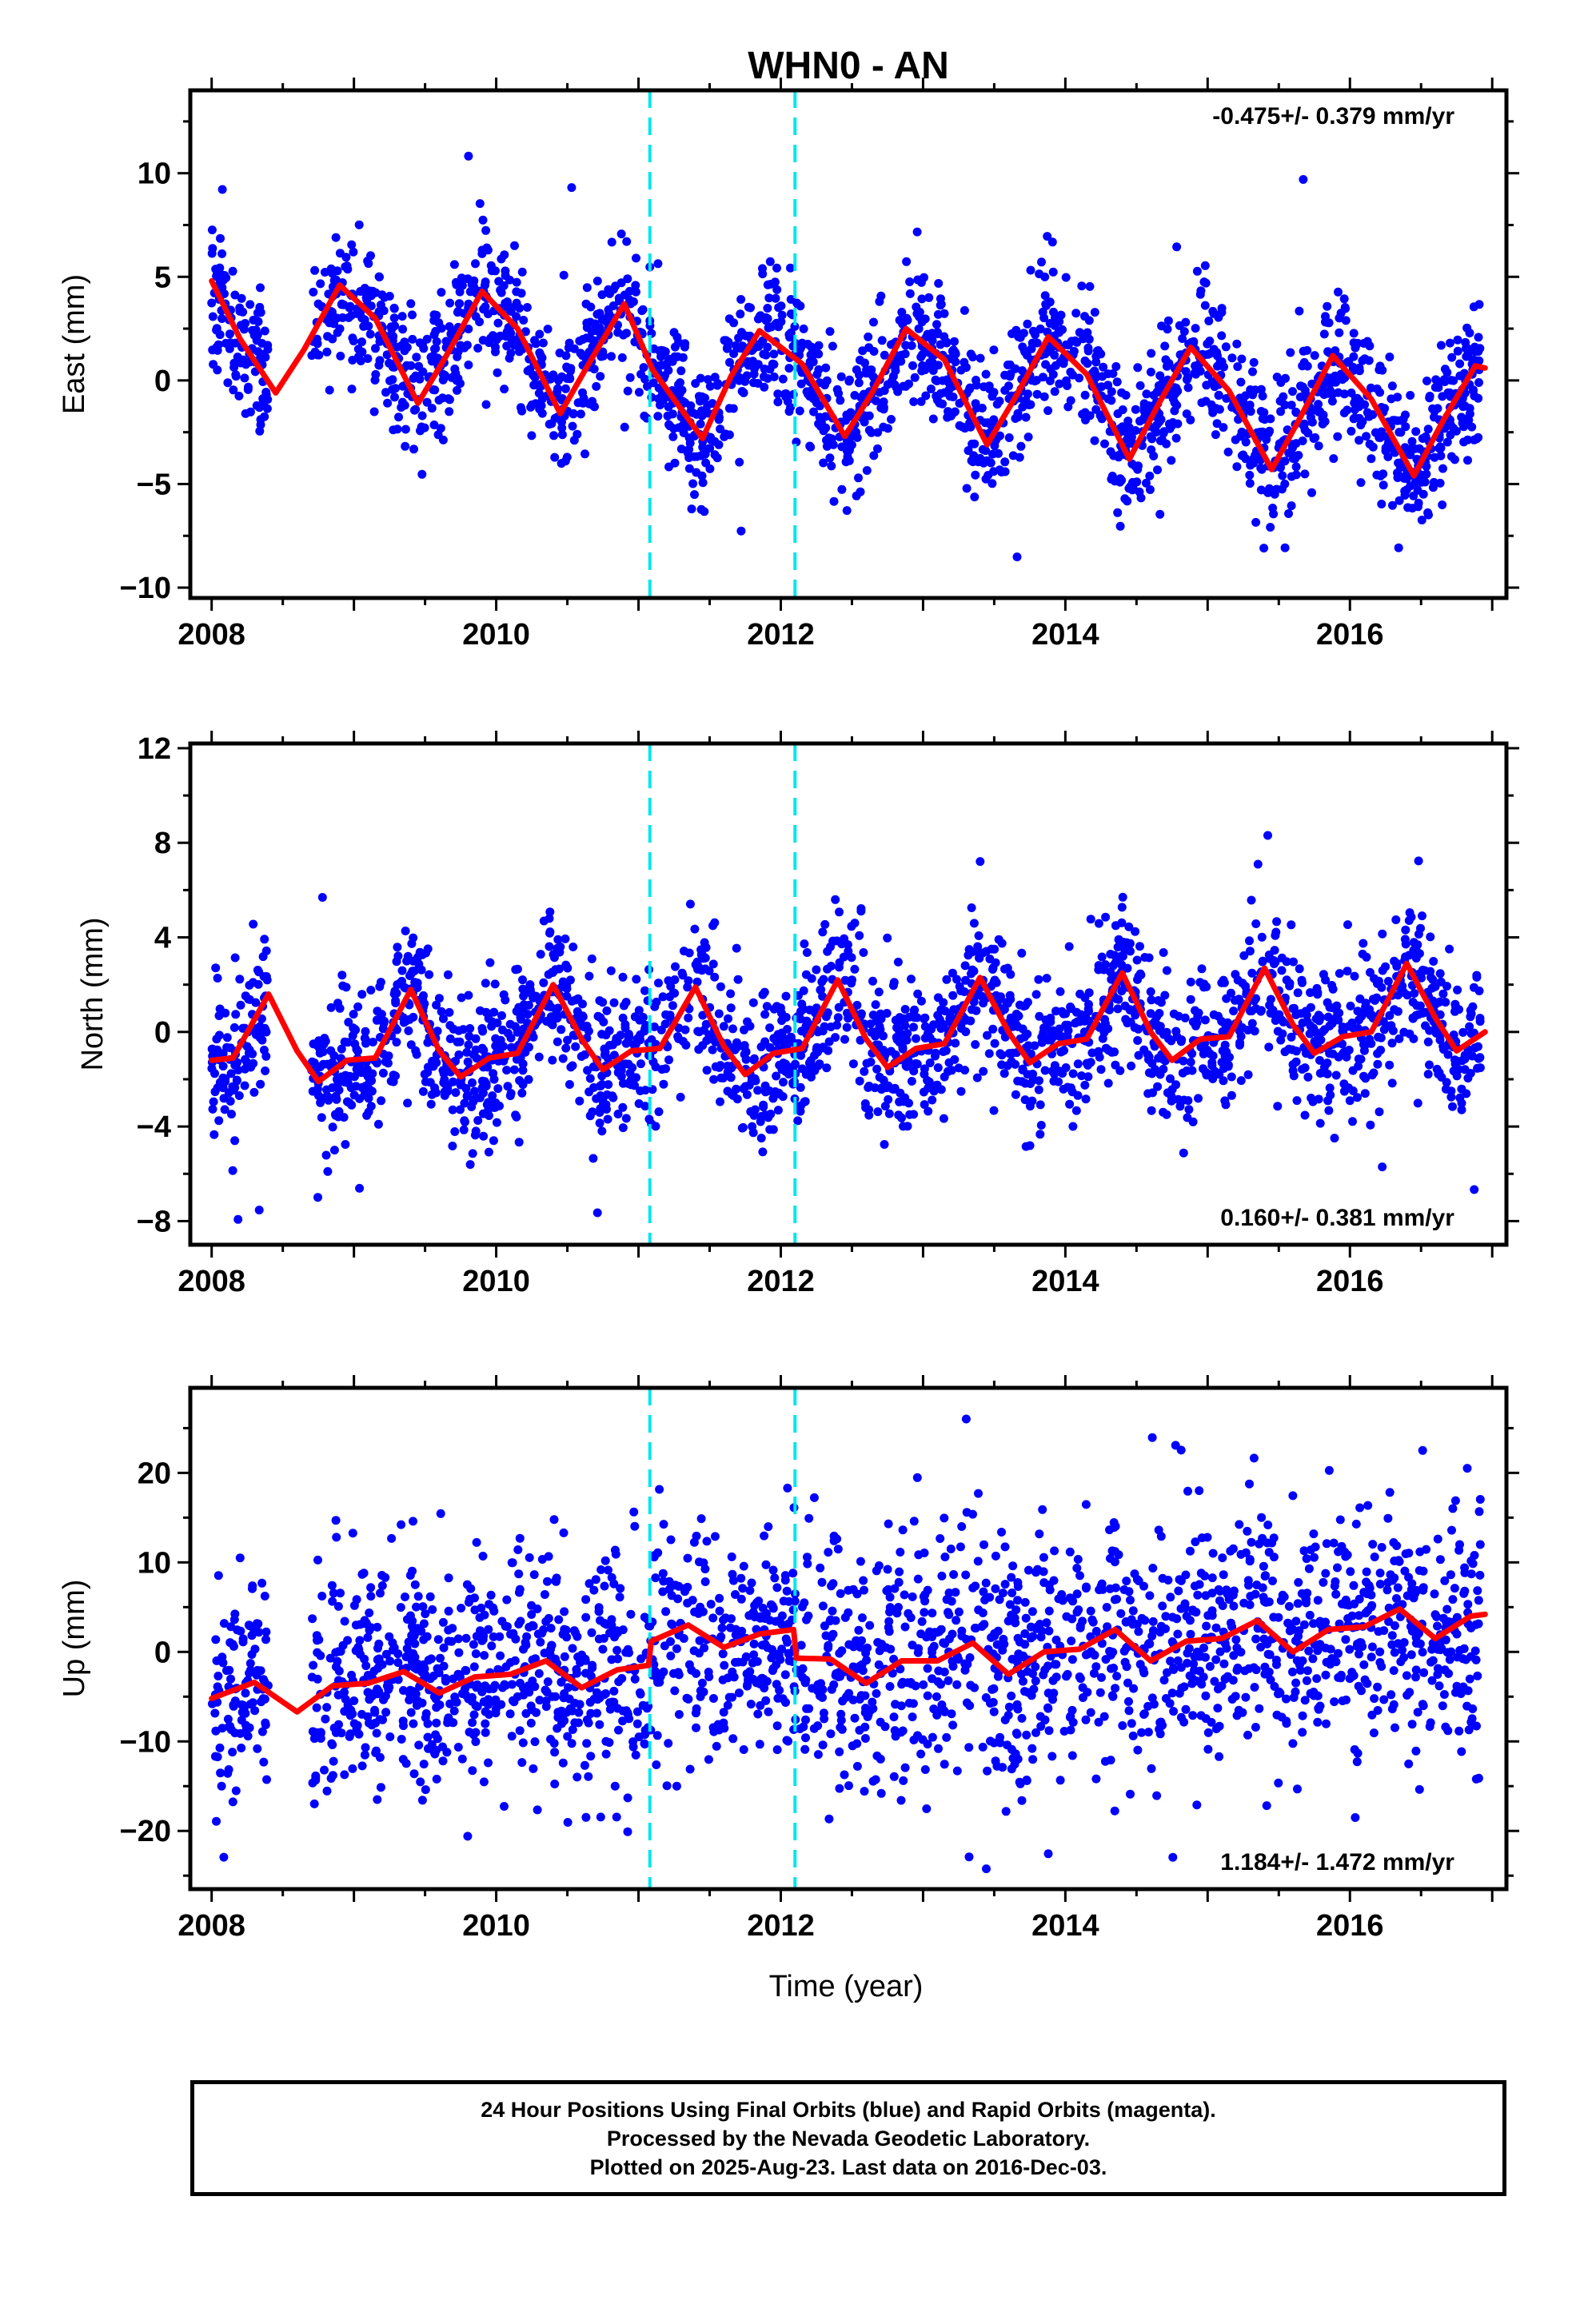  Describe the element at coordinates (211, 635) in the screenshot. I see `x-tick-label: 2008` at that location.